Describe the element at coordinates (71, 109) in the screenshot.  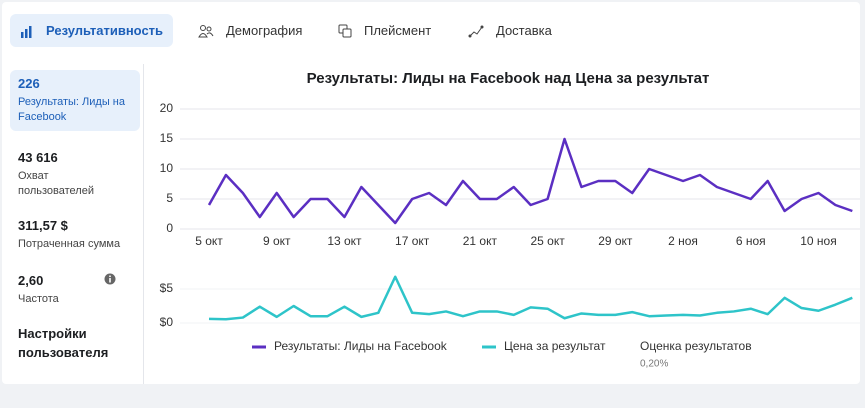
I see `metric-label: Результаты: Лиды на Facebook` at that location.